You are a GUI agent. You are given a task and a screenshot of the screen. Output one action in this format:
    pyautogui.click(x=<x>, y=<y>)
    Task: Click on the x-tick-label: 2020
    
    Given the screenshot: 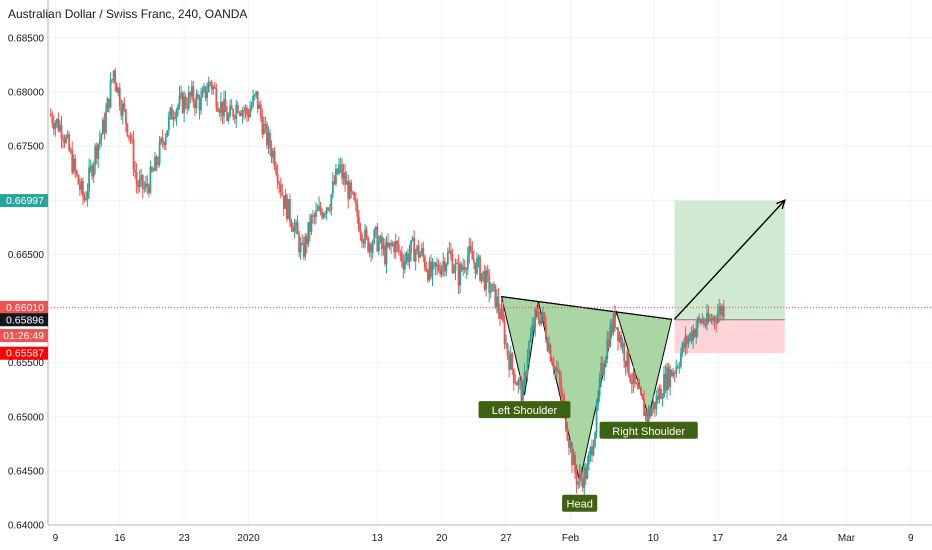 What is the action you would take?
    pyautogui.click(x=248, y=538)
    